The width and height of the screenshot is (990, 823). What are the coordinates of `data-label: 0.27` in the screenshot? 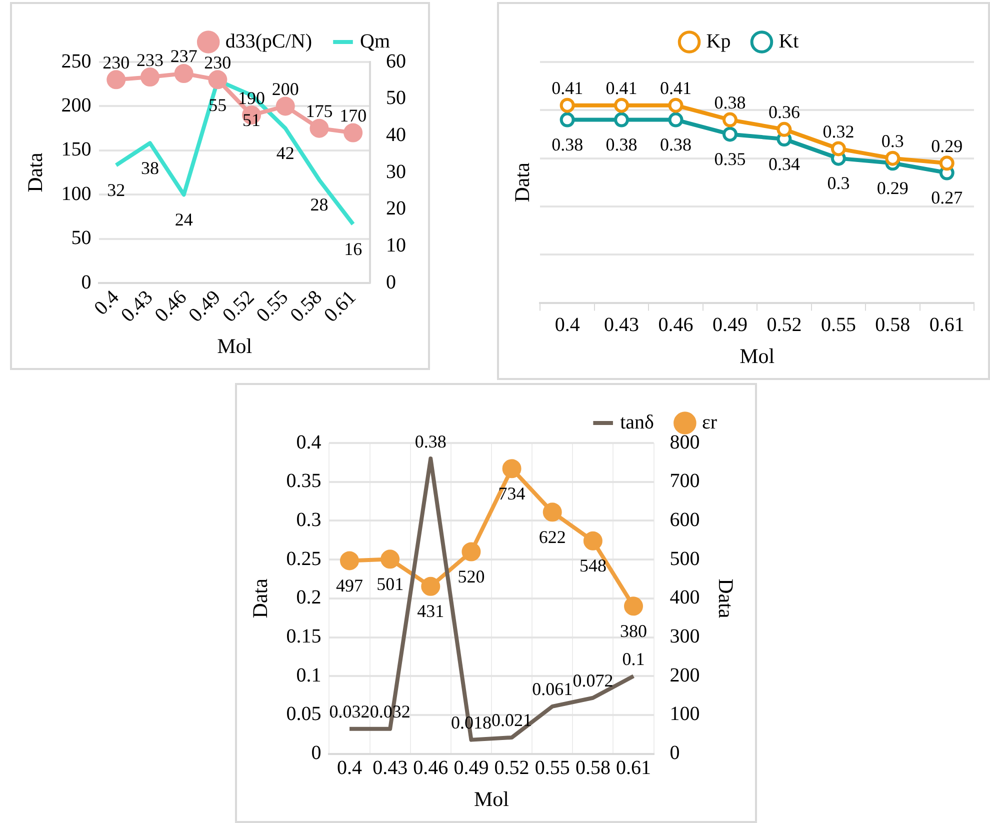 It's located at (947, 198).